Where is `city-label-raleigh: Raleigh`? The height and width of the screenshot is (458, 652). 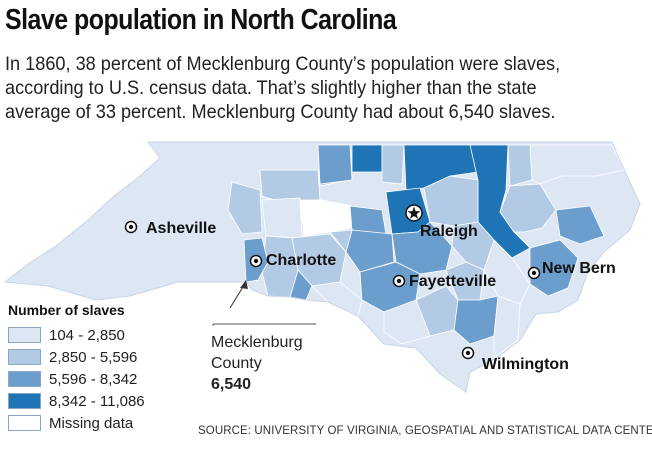
city-label-raleigh: Raleigh is located at coordinates (449, 231).